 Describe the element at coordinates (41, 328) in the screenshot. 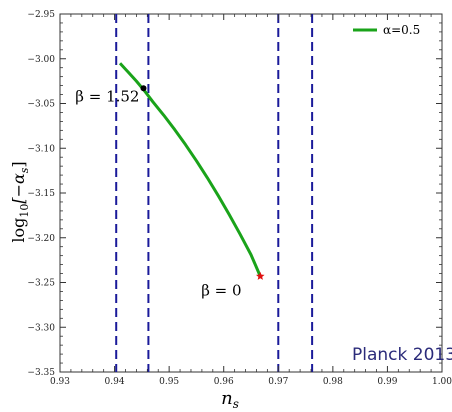

I see `y-tick-label: −3.30` at that location.